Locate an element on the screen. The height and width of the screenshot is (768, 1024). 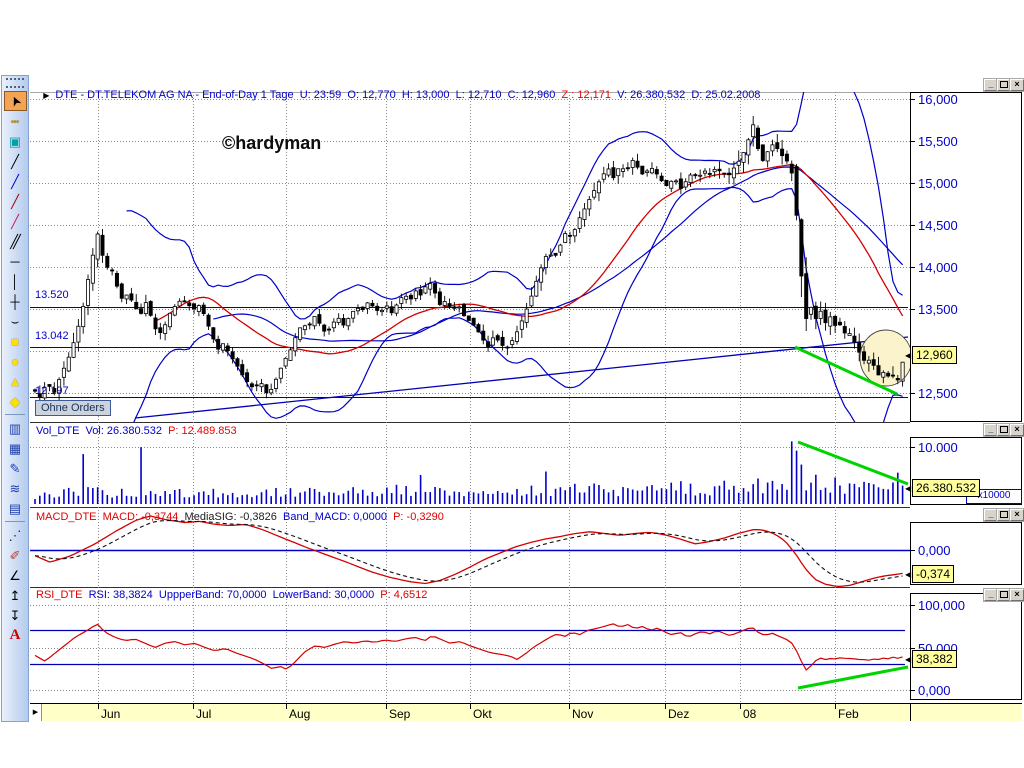
macd-pane-maximize-button is located at coordinates (1004, 515).